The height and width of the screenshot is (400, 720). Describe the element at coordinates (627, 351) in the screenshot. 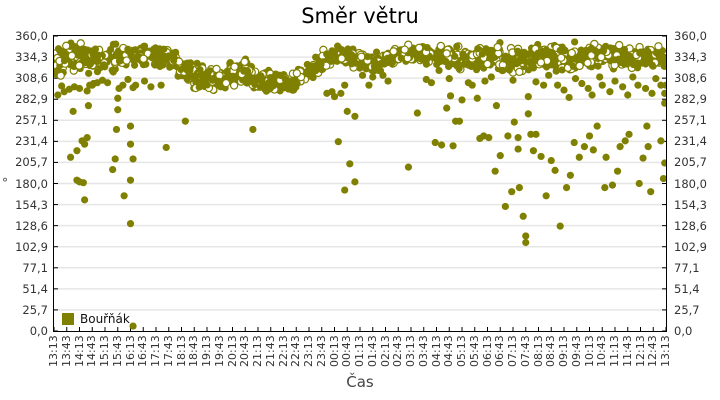

I see `x-tick-label: 11:43` at that location.